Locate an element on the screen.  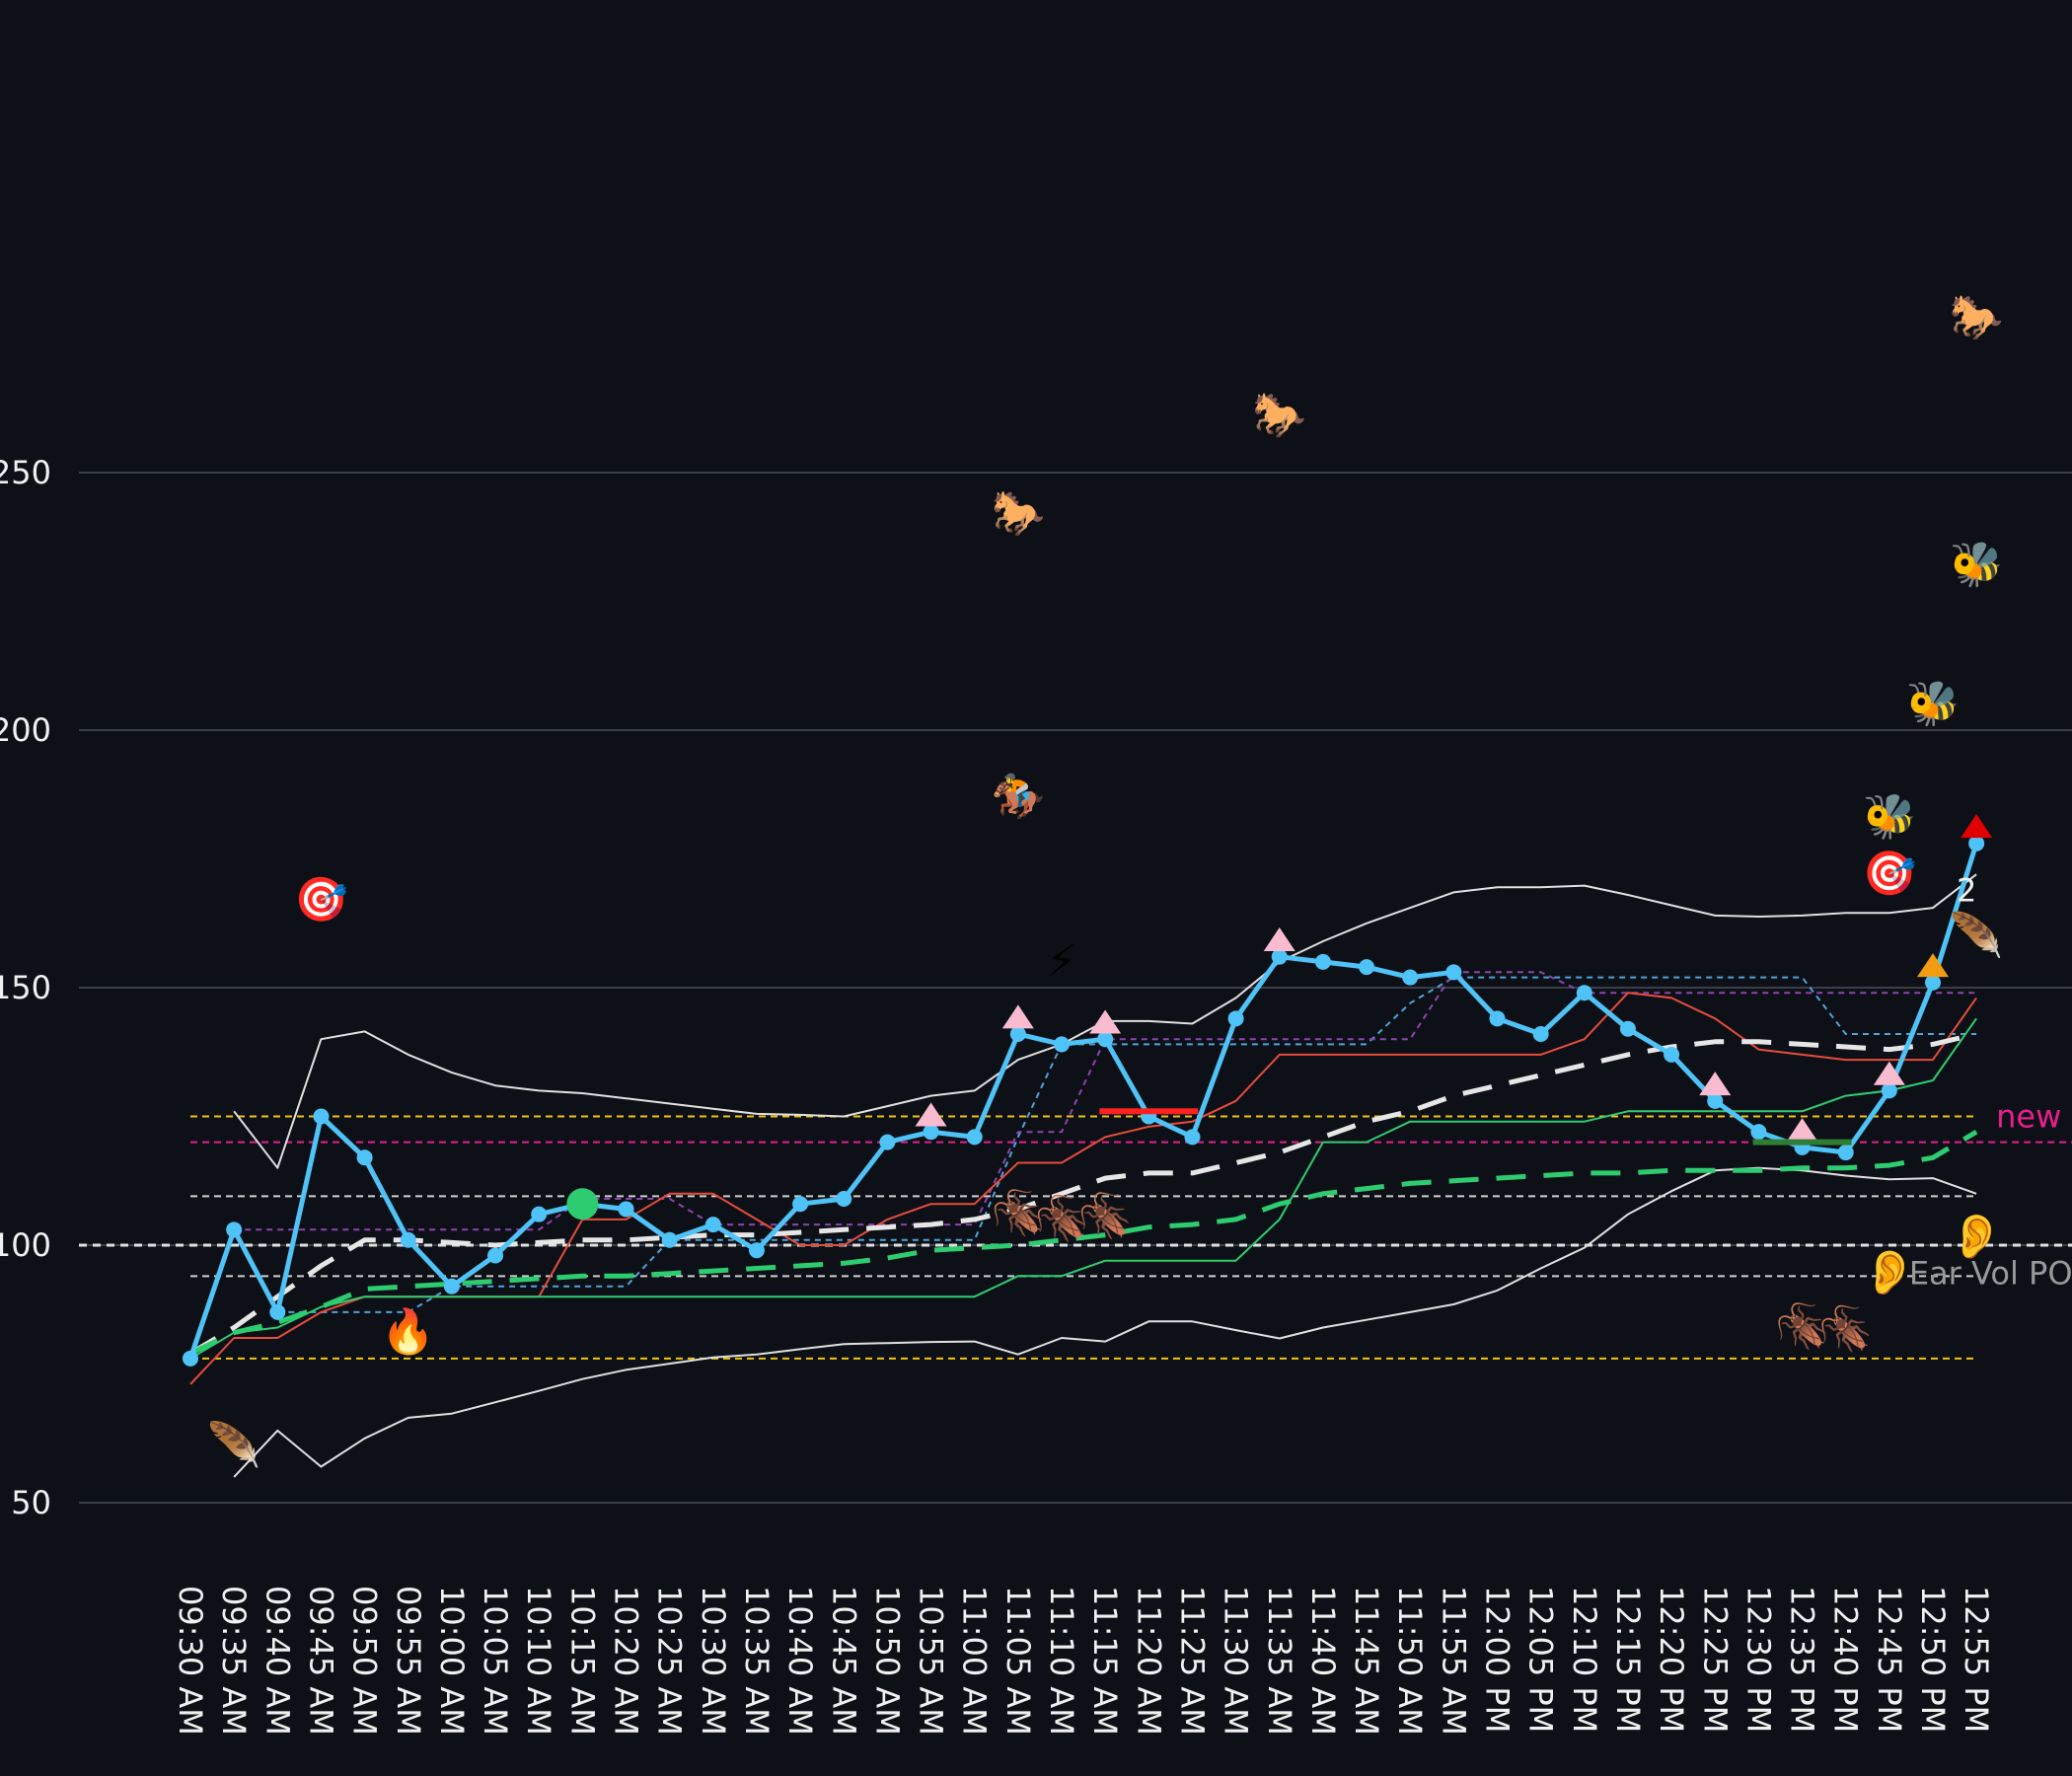
series-ema is located at coordinates (1083, 1243).